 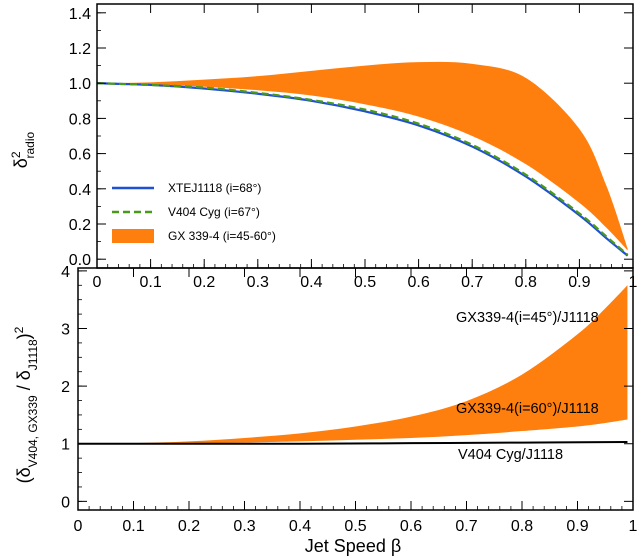 I want to click on top-y-tick-label: 0.2, so click(x=80, y=225).